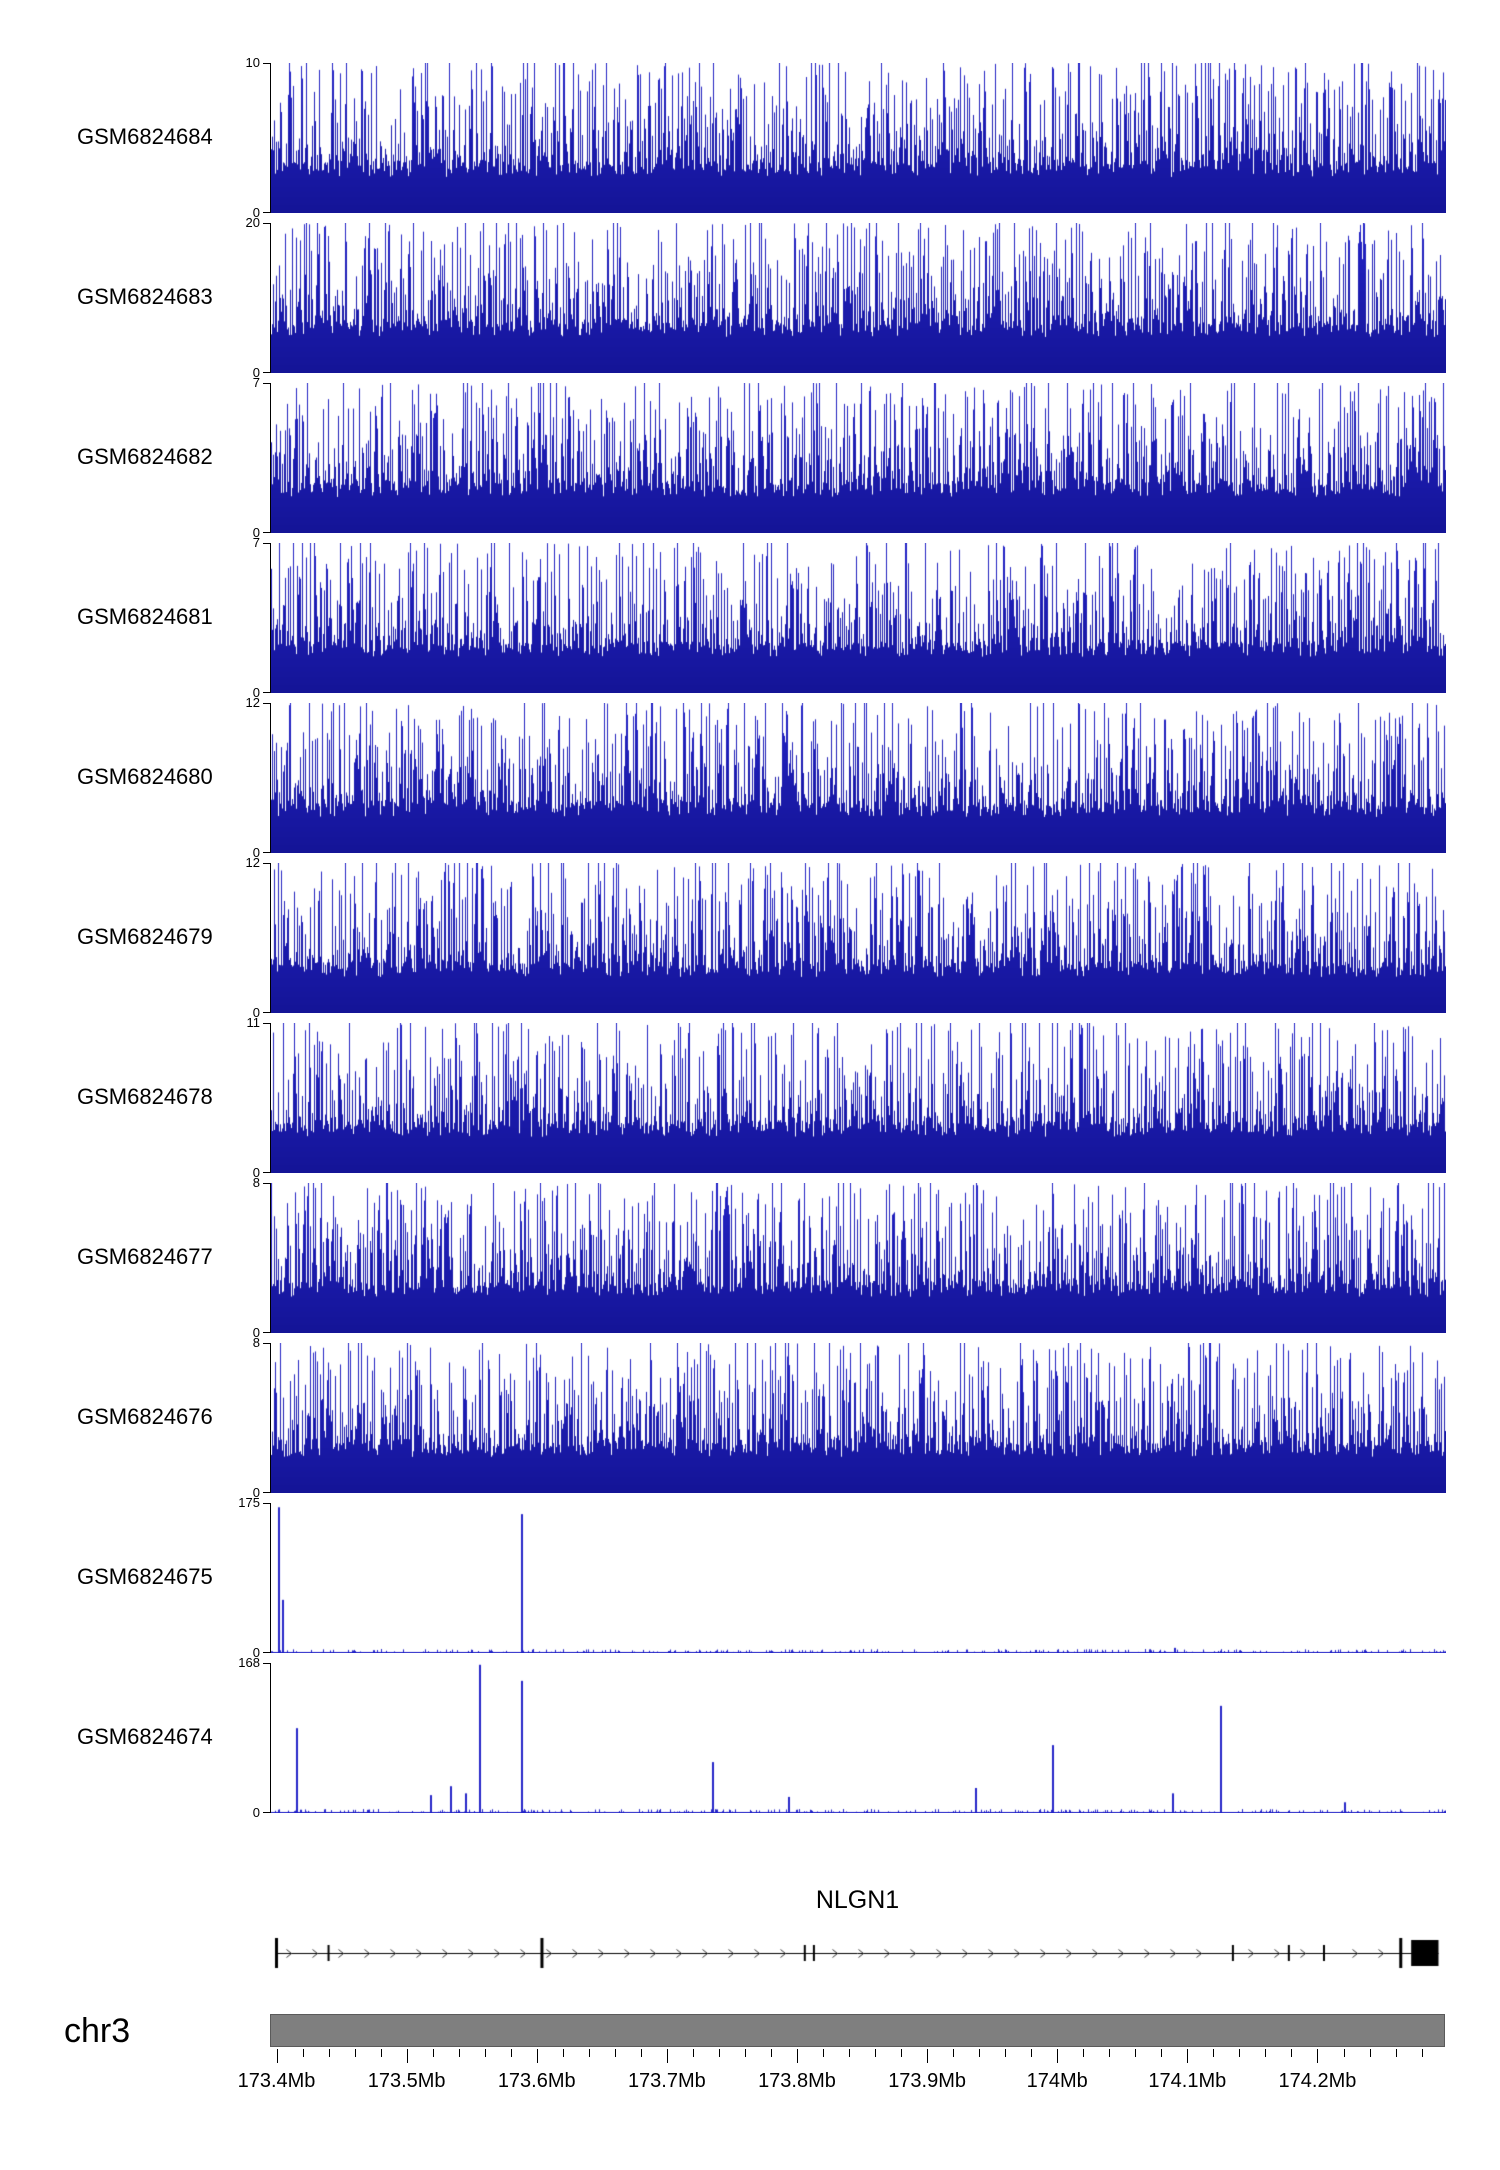 Image resolution: width=1500 pixels, height=2170 pixels. I want to click on track-label: GSM6824683, so click(145, 296).